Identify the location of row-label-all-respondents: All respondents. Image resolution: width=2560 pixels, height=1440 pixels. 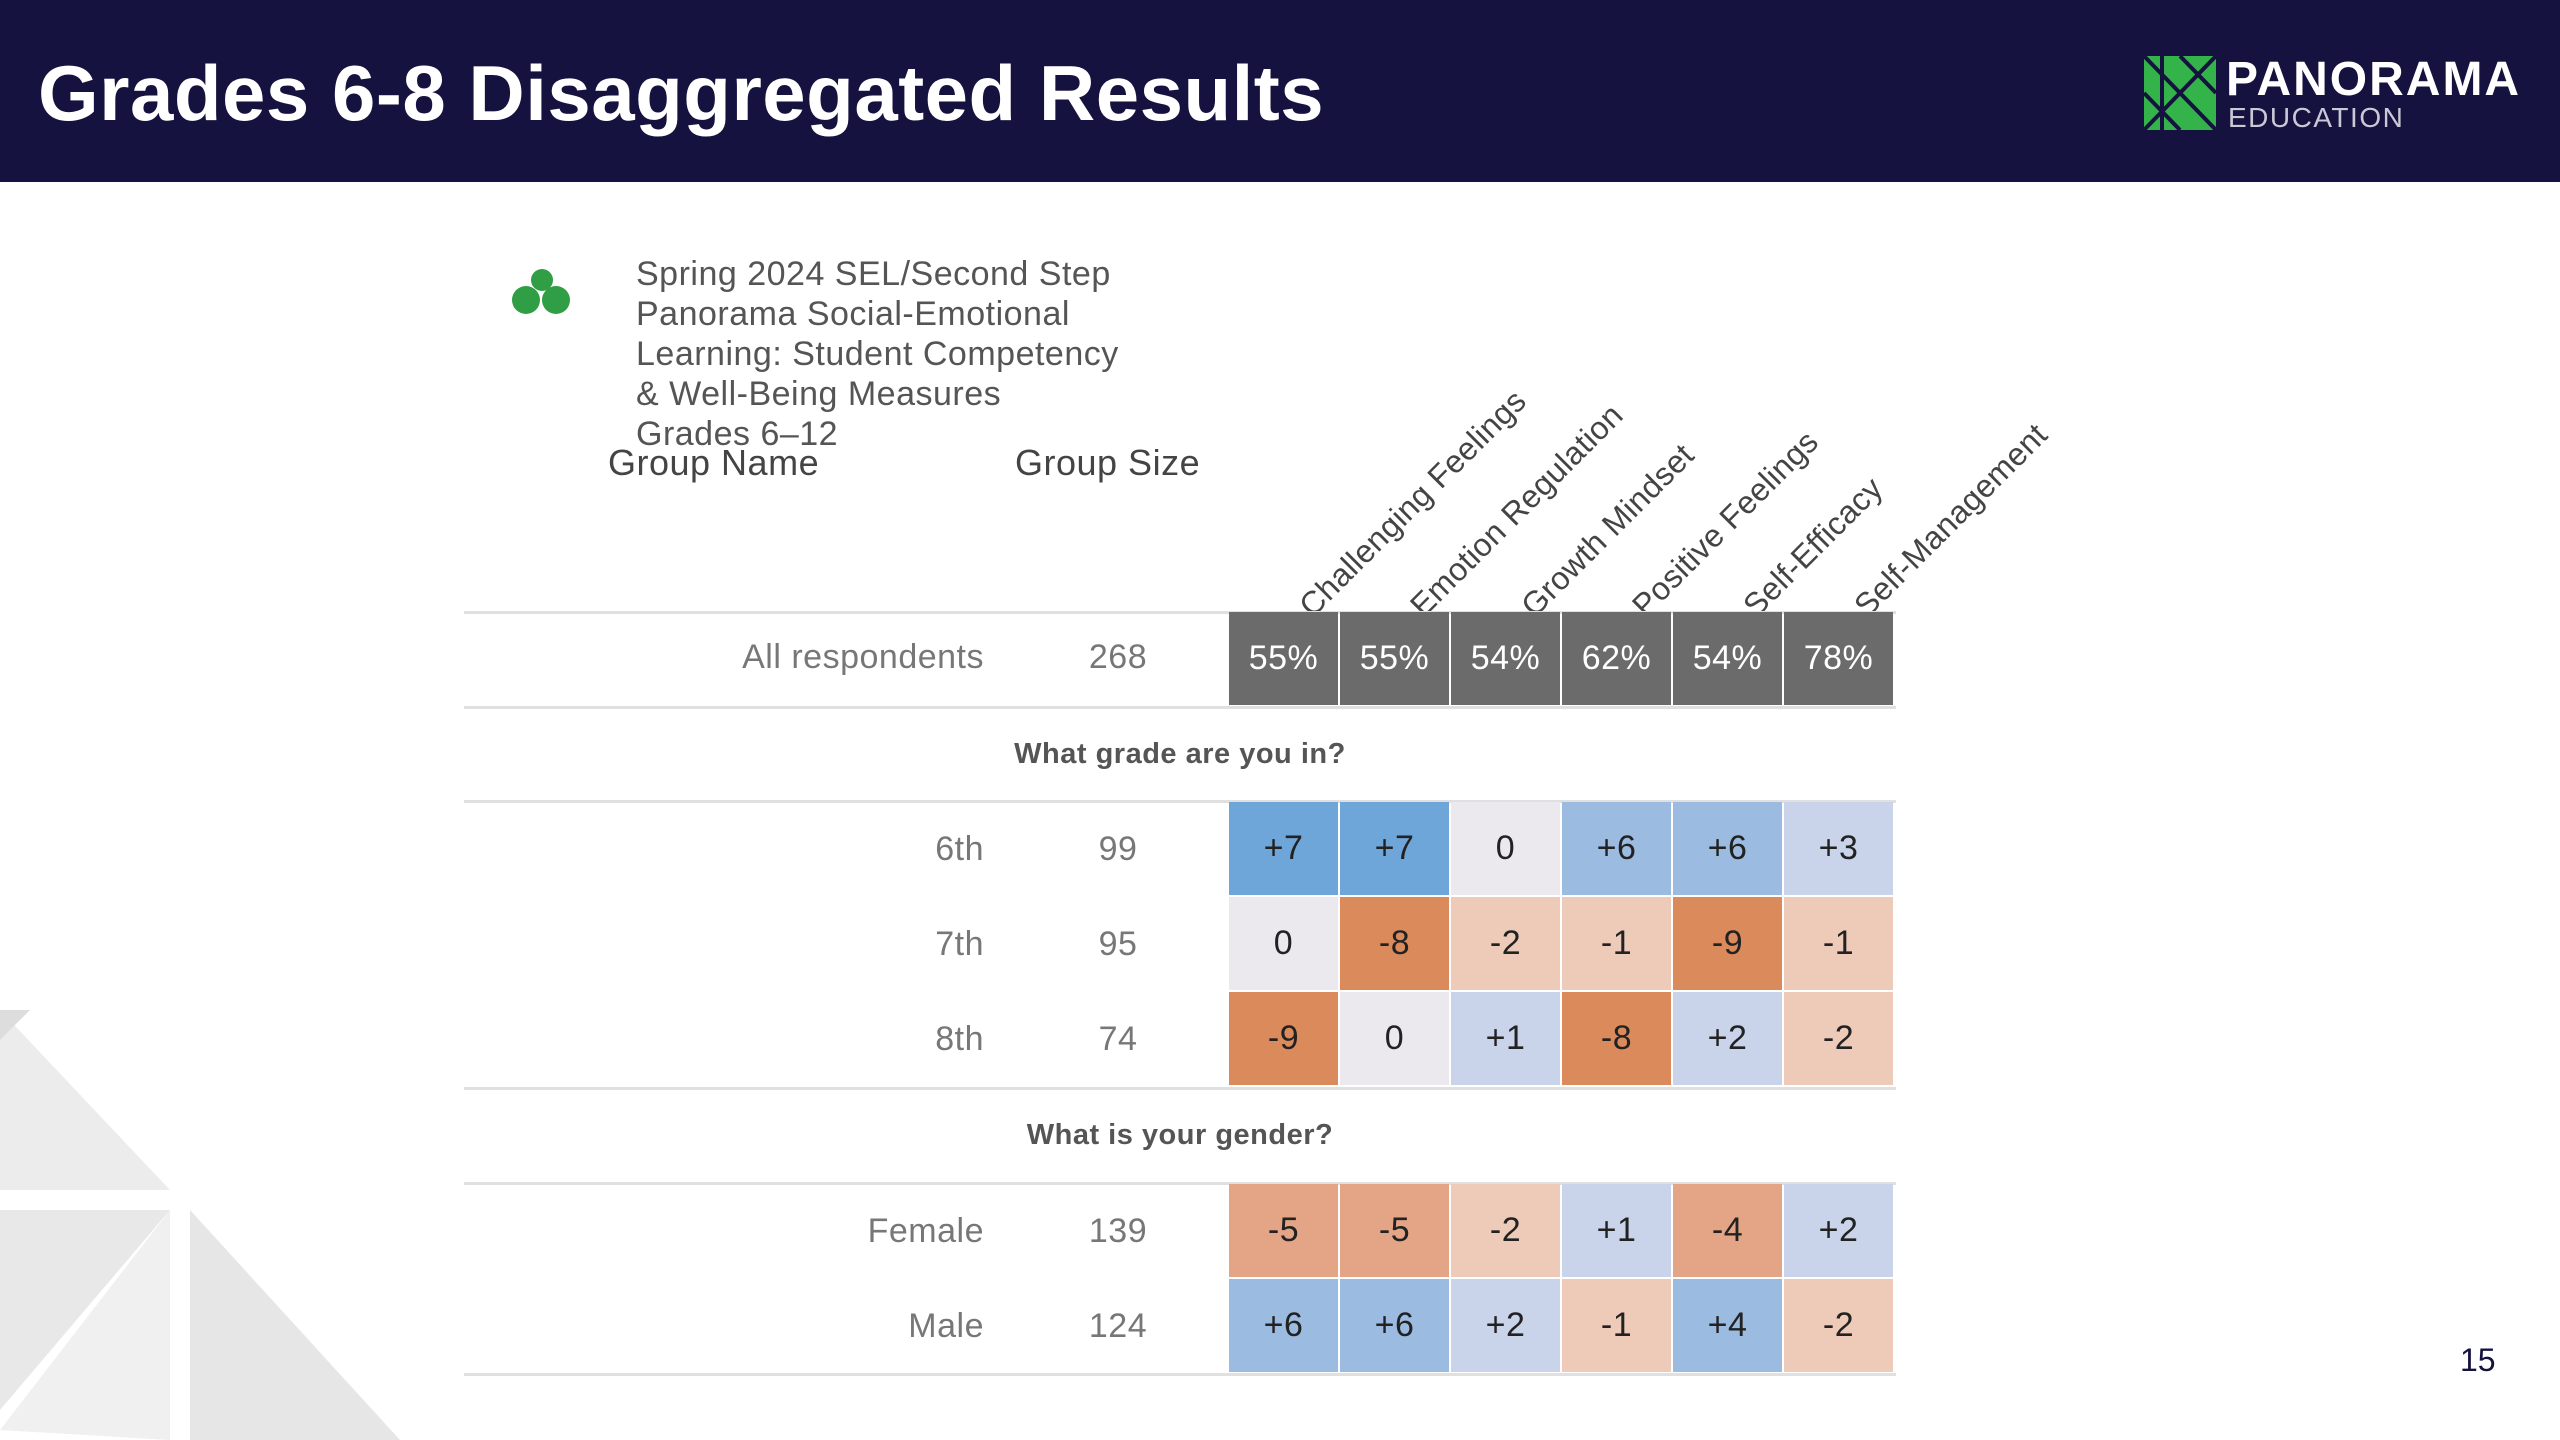
(863, 657).